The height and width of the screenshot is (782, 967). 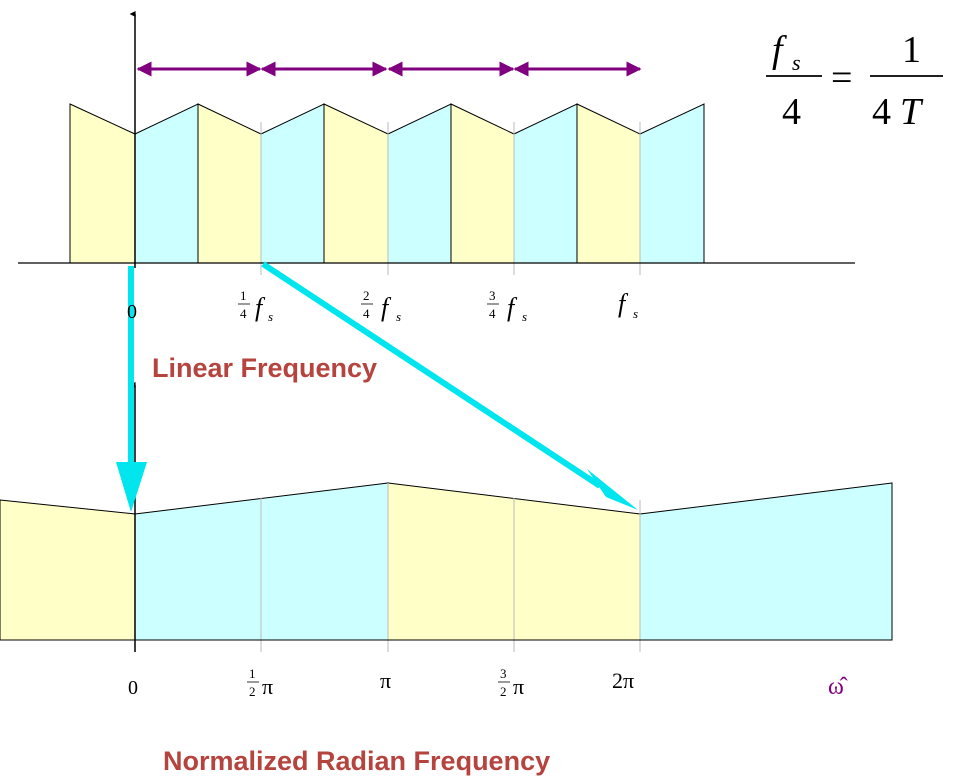 What do you see at coordinates (854, 81) in the screenshot?
I see `sampling-formula: f s 4 = 1 4 T` at bounding box center [854, 81].